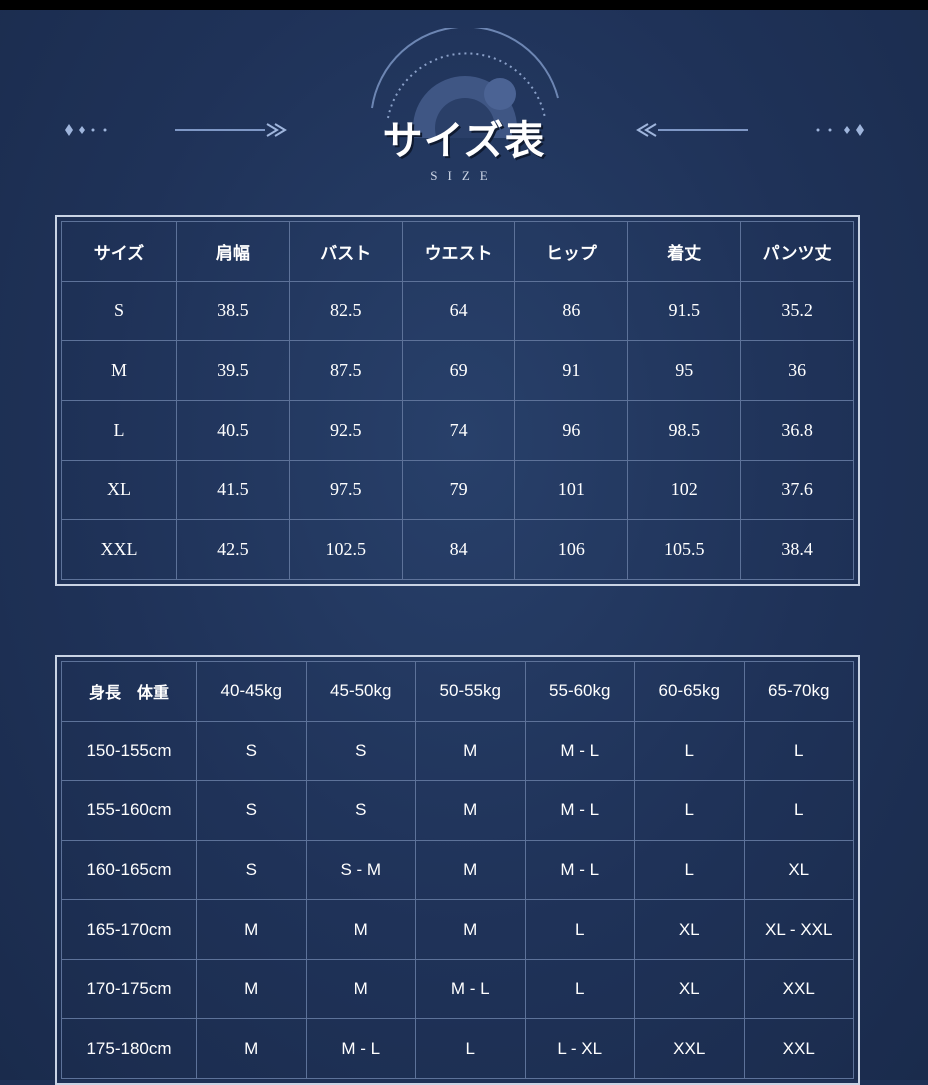  I want to click on column-header: ヒップ, so click(571, 251).